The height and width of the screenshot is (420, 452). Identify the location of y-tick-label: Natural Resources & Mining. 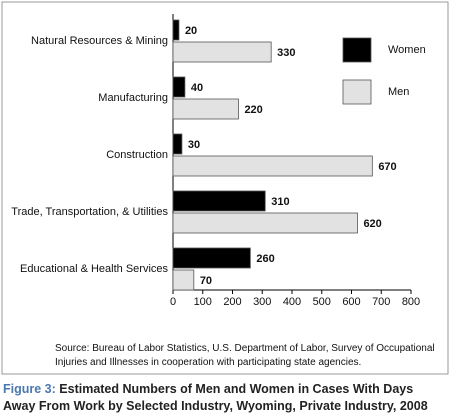
(99, 41).